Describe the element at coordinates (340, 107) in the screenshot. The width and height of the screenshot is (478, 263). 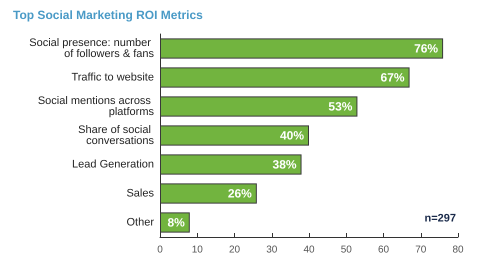
I see `data-label: 53%` at that location.